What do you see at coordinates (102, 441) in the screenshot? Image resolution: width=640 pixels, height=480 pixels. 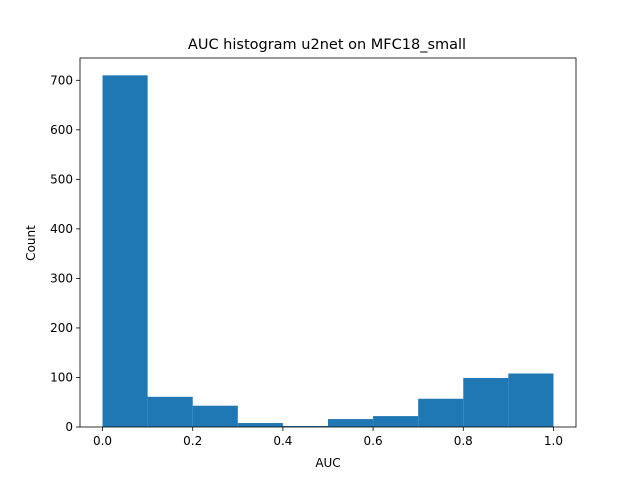 I see `x-tick-label: 0.0` at bounding box center [102, 441].